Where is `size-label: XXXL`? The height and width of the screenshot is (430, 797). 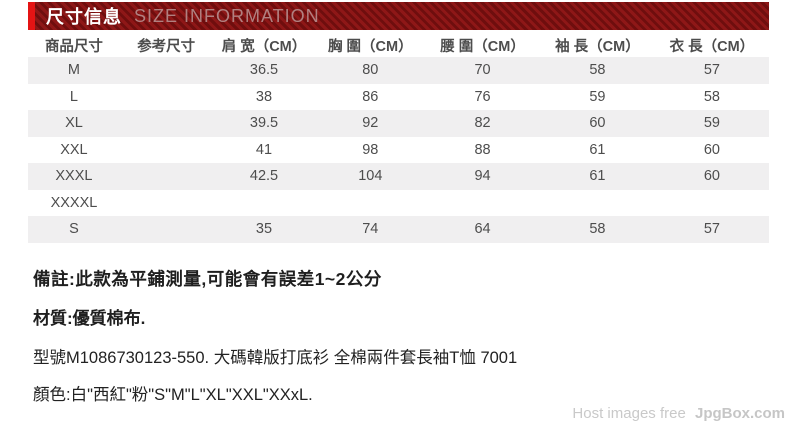
size-label: XXXL is located at coordinates (74, 176).